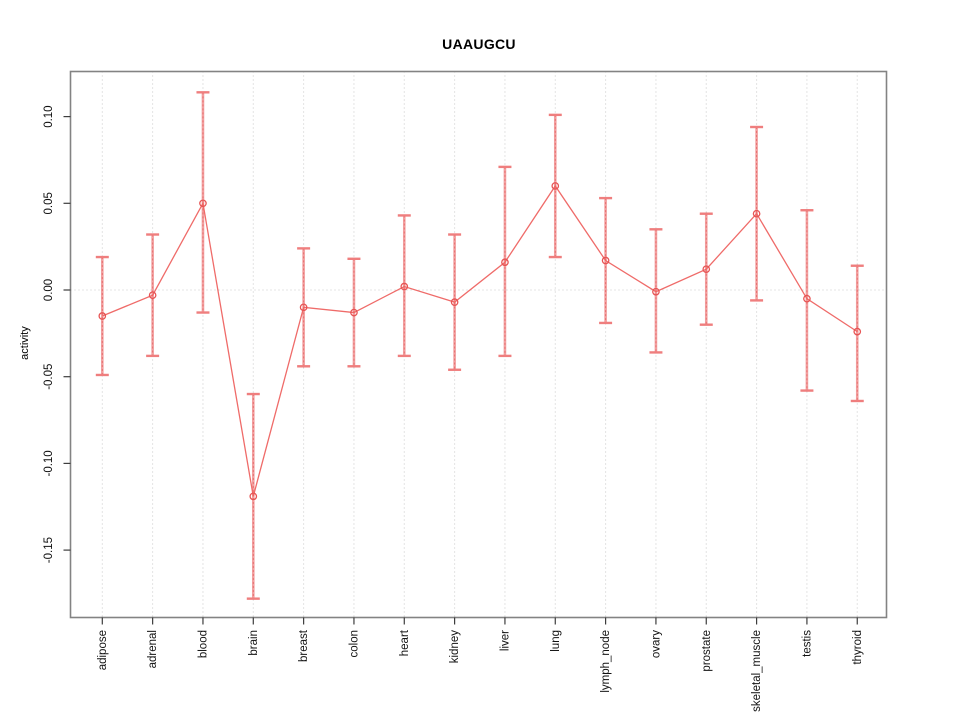 The width and height of the screenshot is (960, 720). What do you see at coordinates (706, 269) in the screenshot?
I see `data-point-prostate` at bounding box center [706, 269].